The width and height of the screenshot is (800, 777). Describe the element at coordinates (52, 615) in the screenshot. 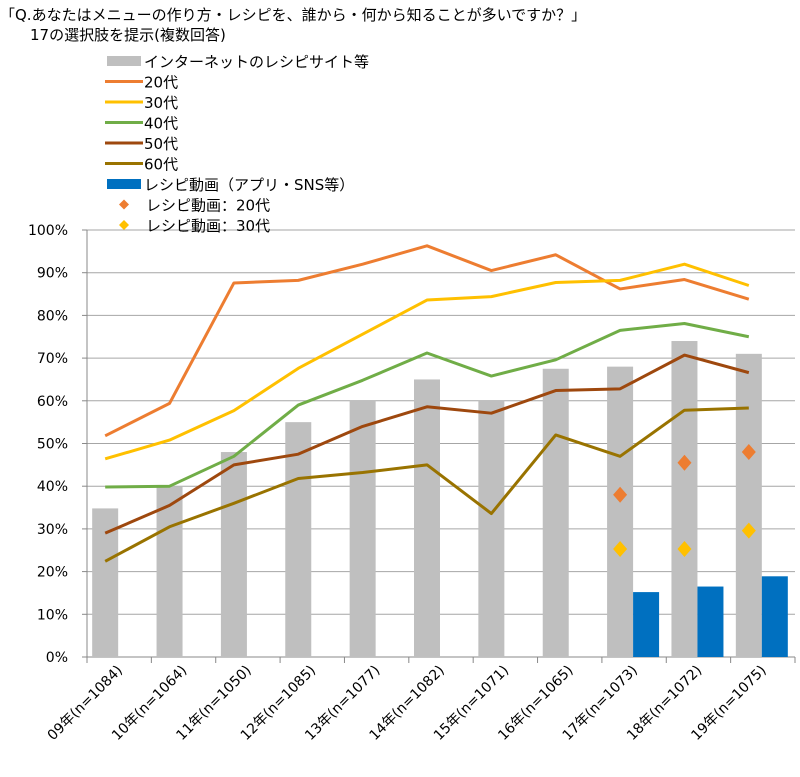

I see `y-tick-label: 10%` at that location.